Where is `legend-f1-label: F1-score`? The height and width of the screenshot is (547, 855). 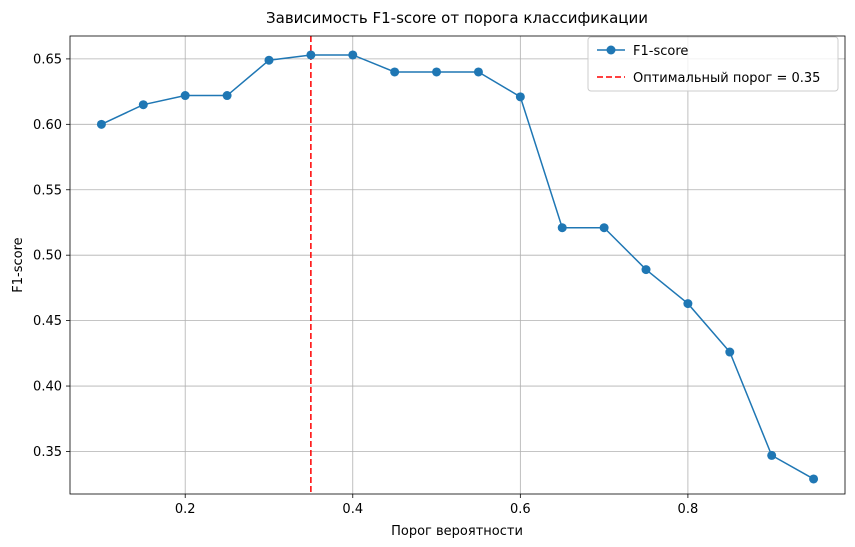 legend-f1-label: F1-score is located at coordinates (660, 51).